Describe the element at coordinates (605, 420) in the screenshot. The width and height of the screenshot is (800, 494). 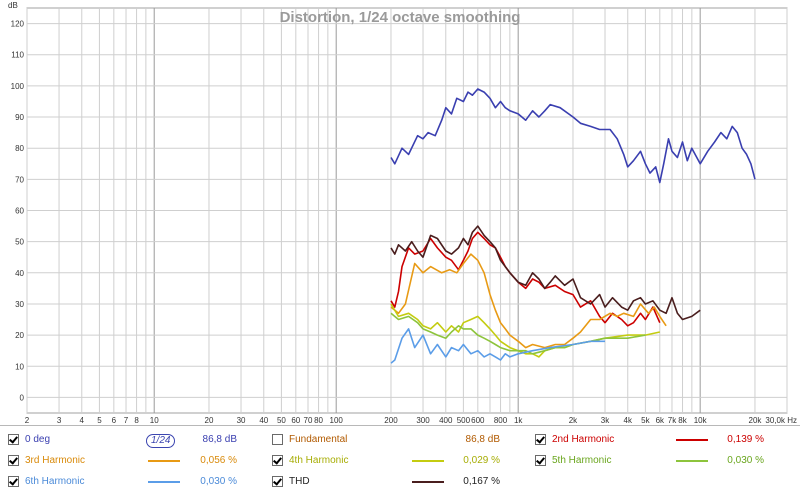
I see `x-tick-label: 3k` at that location.